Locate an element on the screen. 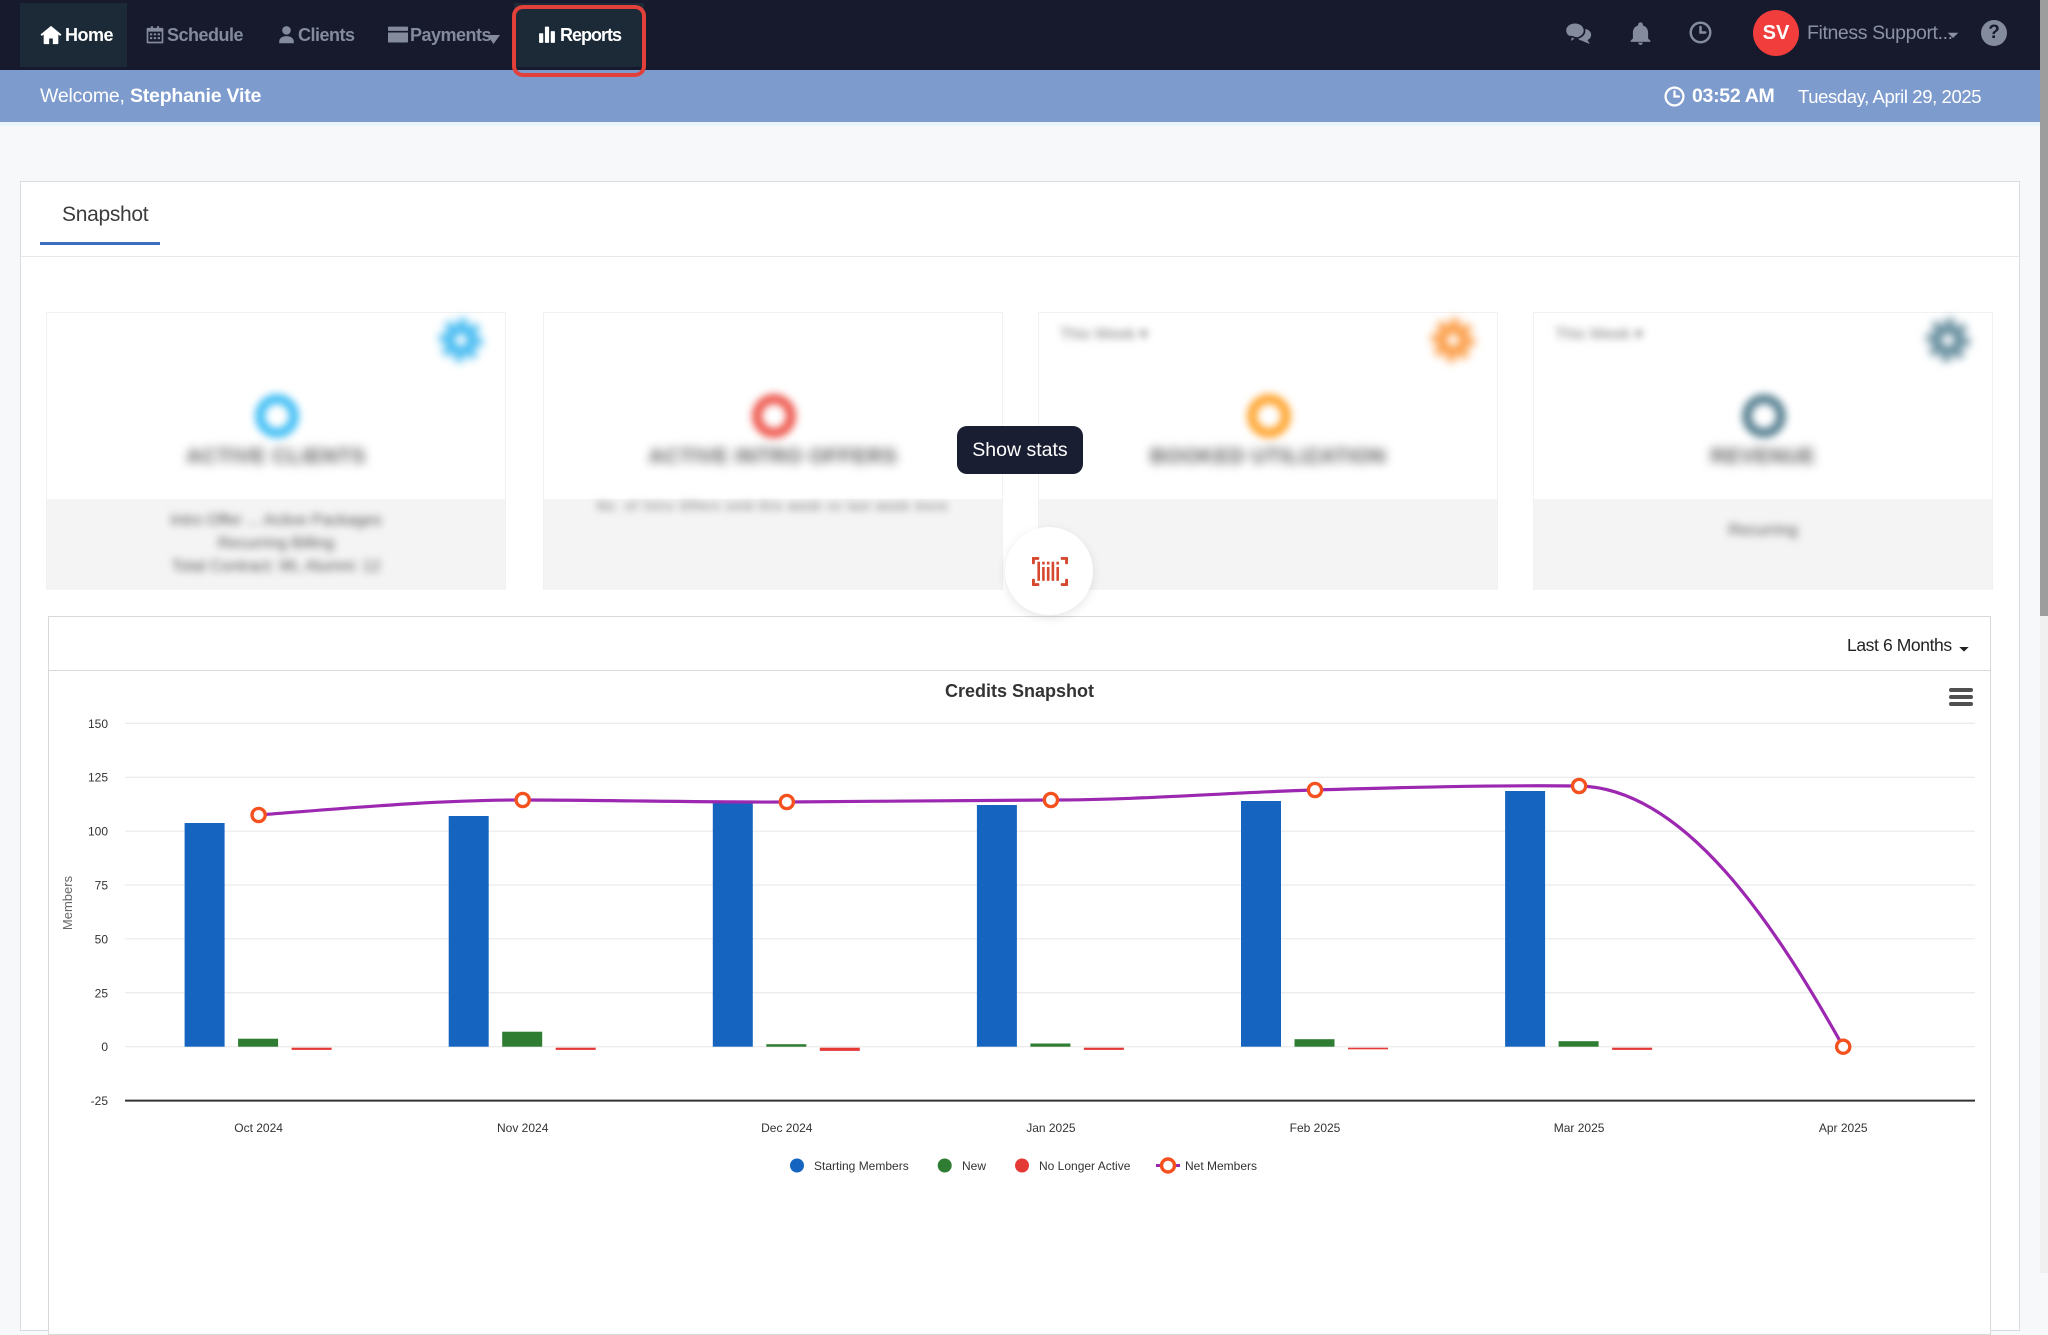 This screenshot has width=2048, height=1335. svg-text: No Longer Active is located at coordinates (1085, 1166).